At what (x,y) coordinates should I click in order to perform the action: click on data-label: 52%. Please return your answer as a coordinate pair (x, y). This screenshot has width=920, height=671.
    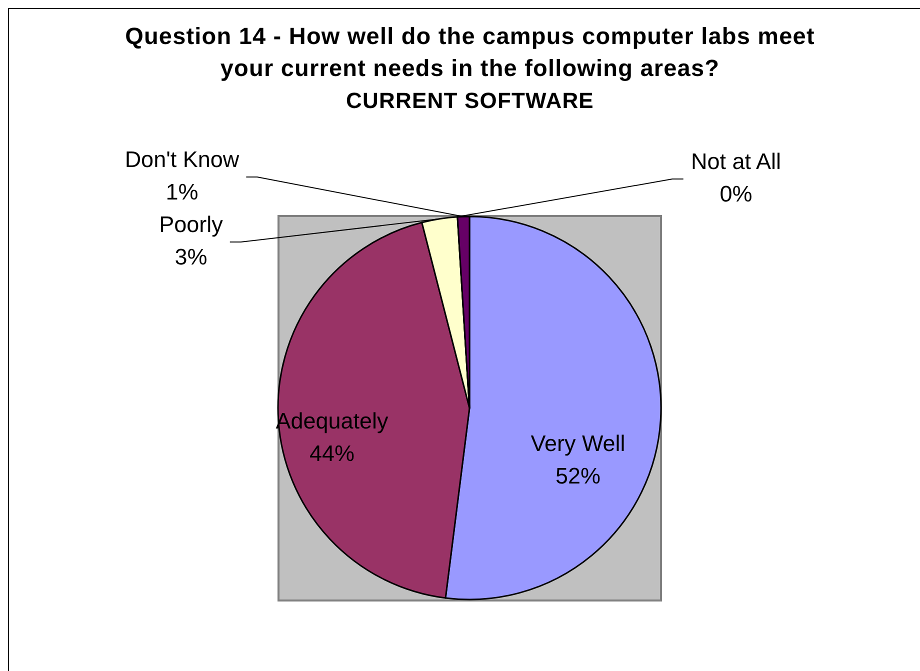
    Looking at the image, I should click on (578, 475).